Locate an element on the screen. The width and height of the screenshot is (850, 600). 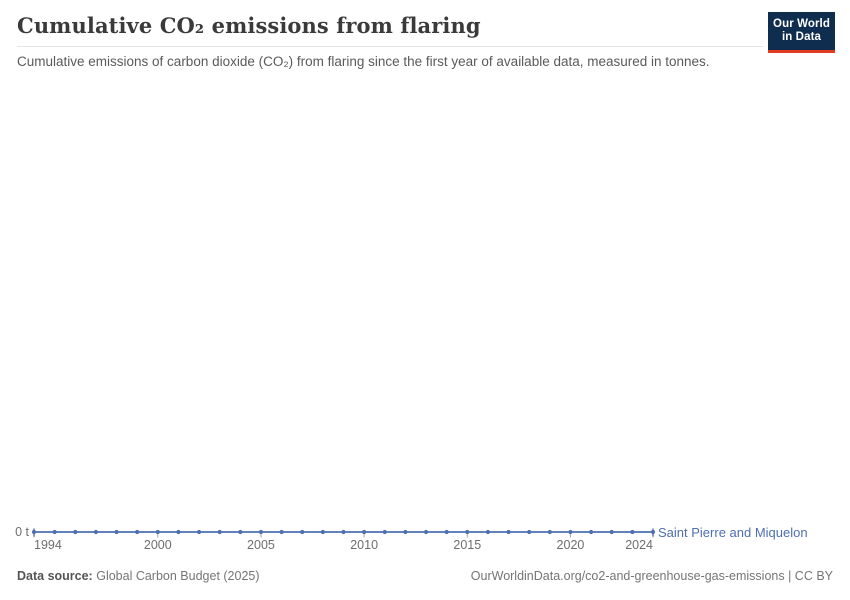
x-tick-label: 2000 is located at coordinates (157, 545).